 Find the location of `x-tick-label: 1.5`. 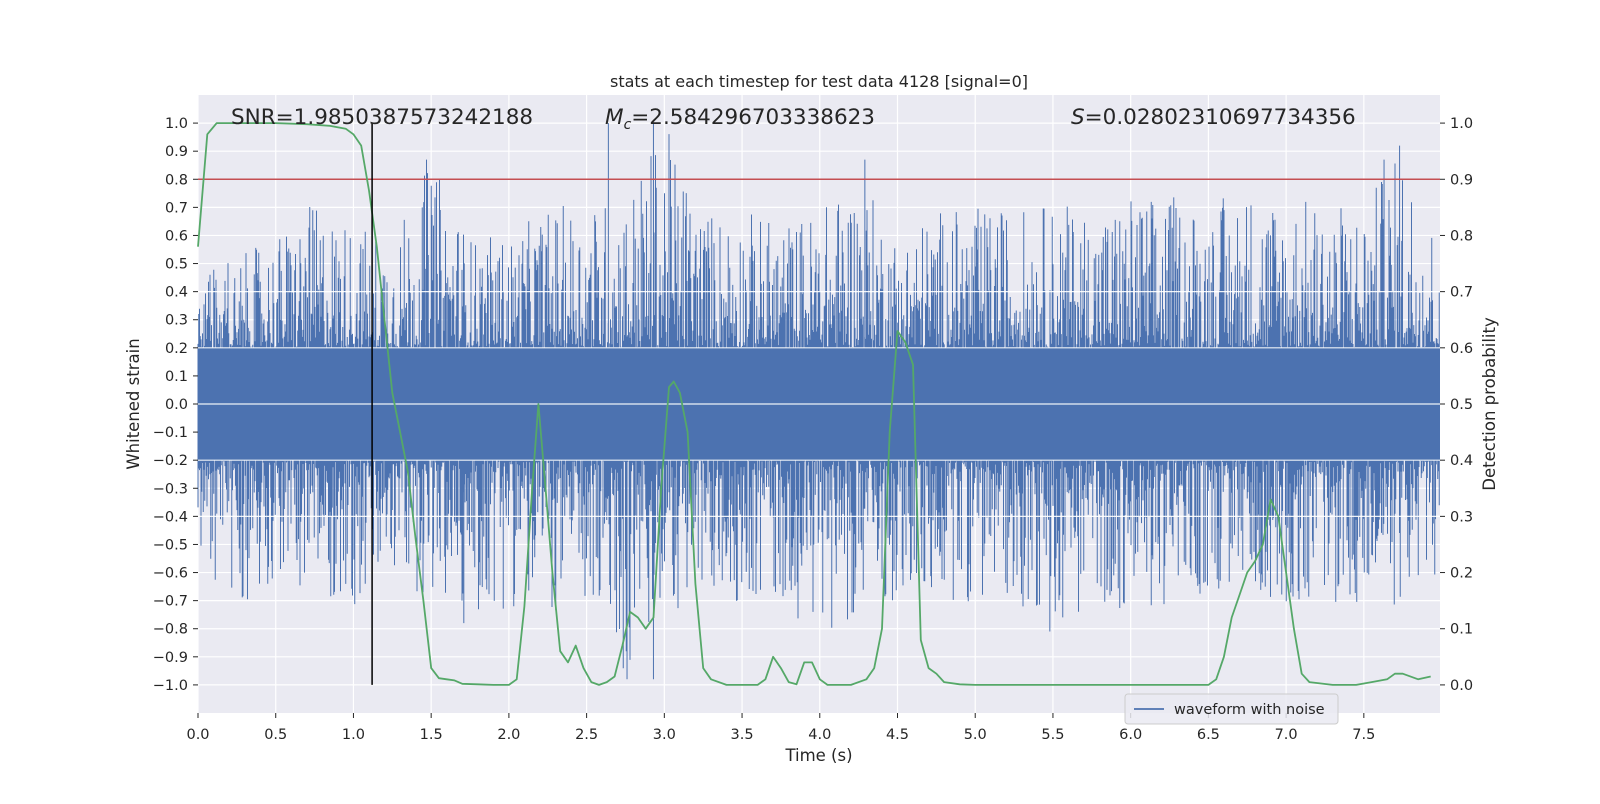

x-tick-label: 1.5 is located at coordinates (431, 735).